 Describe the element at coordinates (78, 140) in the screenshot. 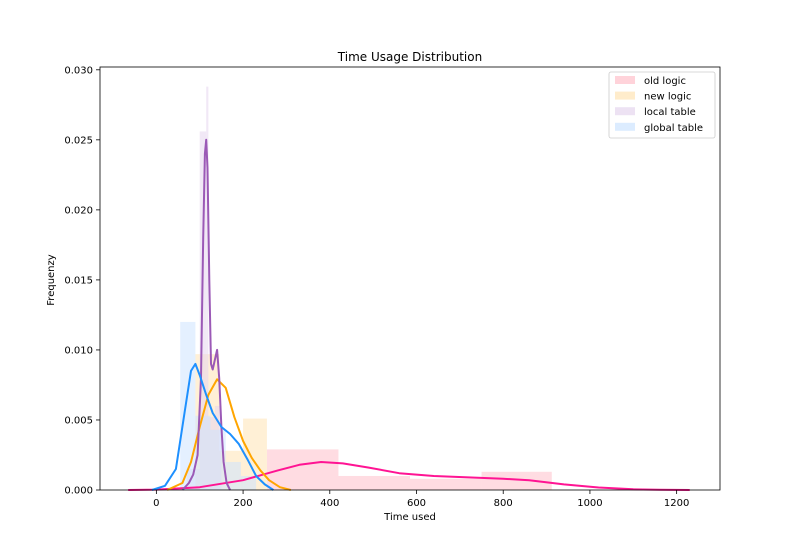

I see `y-tick-label: 0.025` at that location.